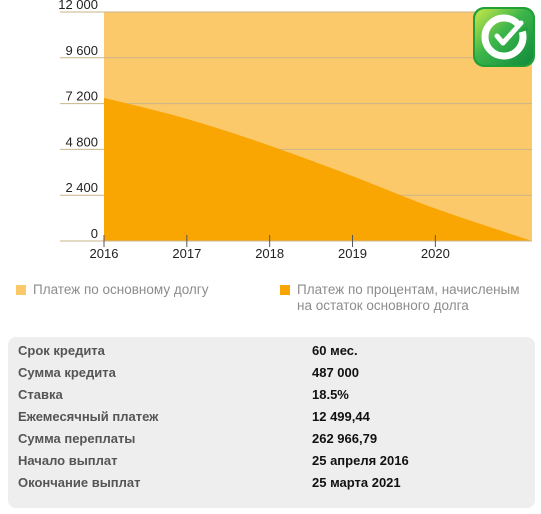 The height and width of the screenshot is (514, 541). What do you see at coordinates (345, 438) in the screenshot?
I see `info-value: 262 966,79` at bounding box center [345, 438].